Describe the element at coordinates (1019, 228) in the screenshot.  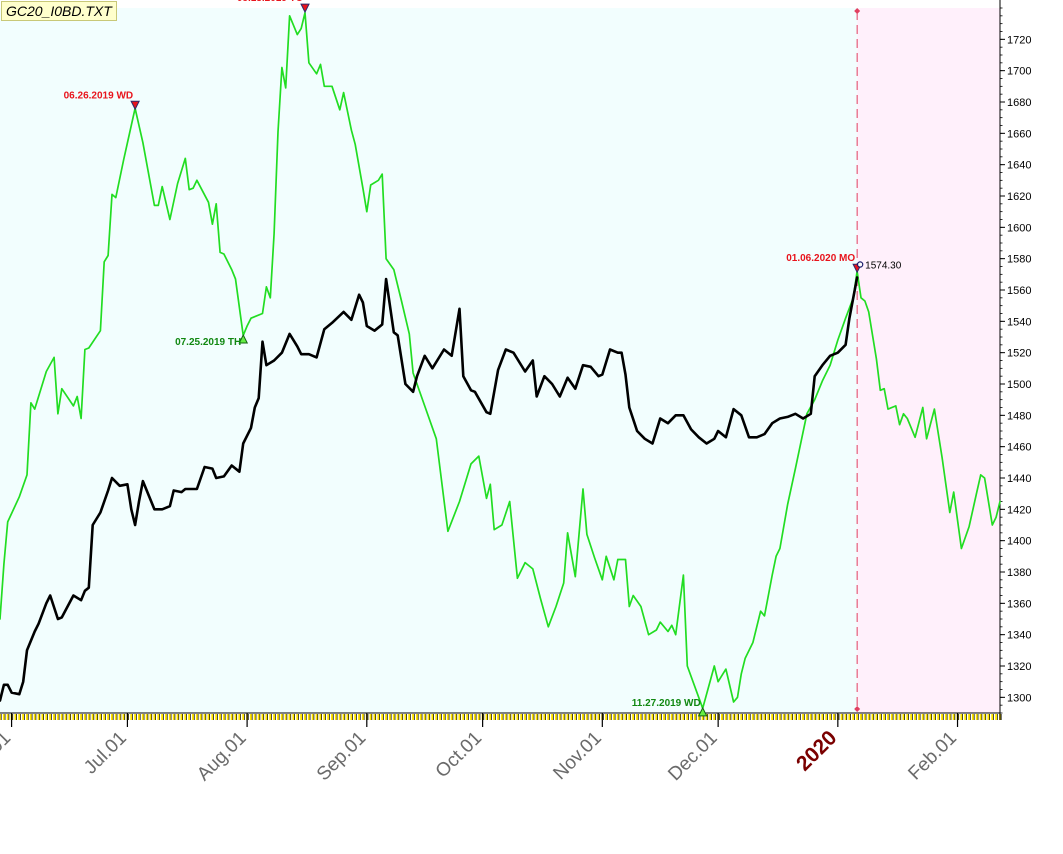
I see `y-tick-label: 1600` at that location.